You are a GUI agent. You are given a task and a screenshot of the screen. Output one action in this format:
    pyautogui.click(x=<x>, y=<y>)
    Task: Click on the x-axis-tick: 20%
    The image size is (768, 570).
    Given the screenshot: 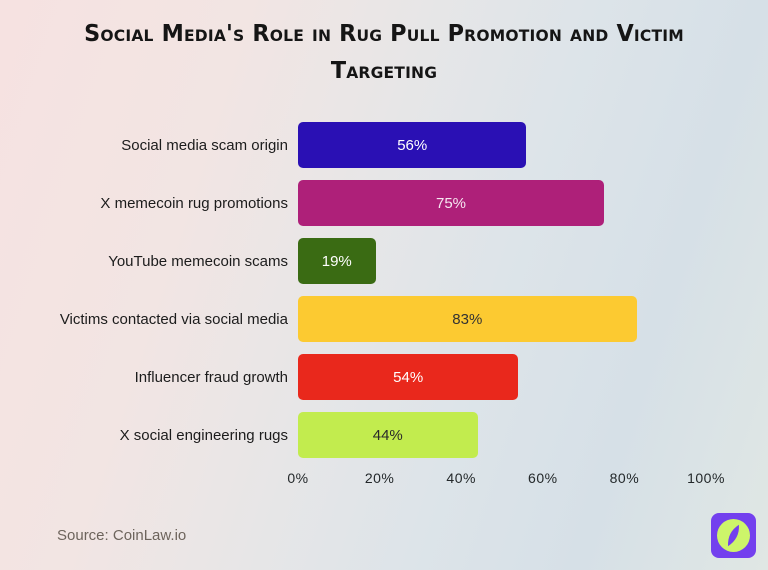 What is the action you would take?
    pyautogui.click(x=379, y=478)
    